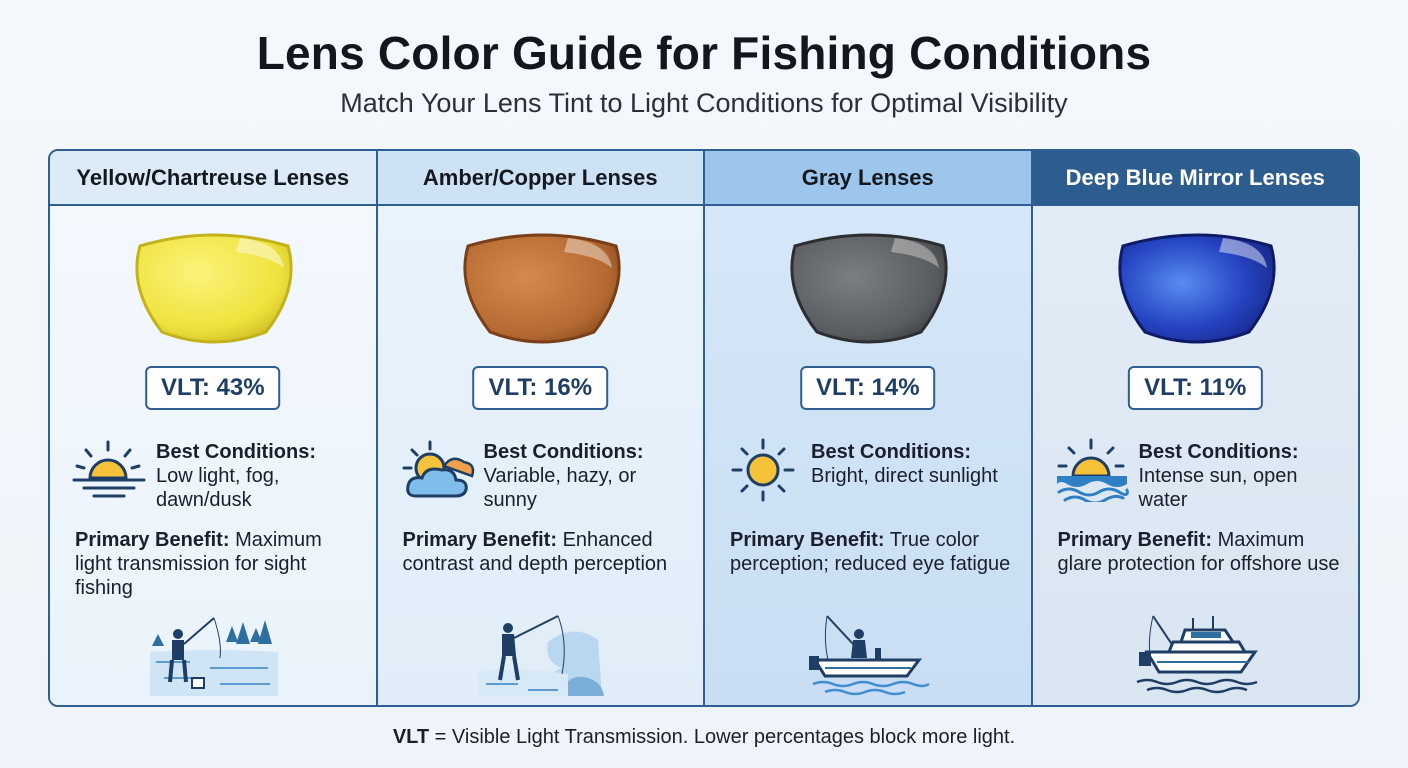 This screenshot has width=1408, height=768. I want to click on sun-over-water-icon, so click(1092, 470).